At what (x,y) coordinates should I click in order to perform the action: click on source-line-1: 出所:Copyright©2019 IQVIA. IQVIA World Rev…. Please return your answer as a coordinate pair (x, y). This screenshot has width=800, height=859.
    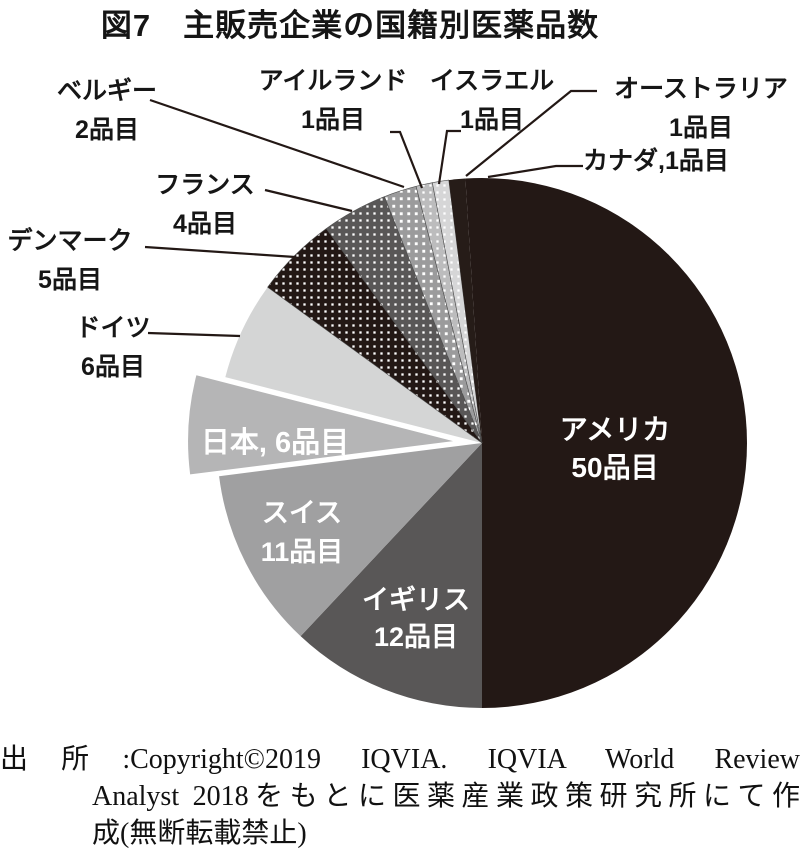
    Looking at the image, I should click on (400, 759).